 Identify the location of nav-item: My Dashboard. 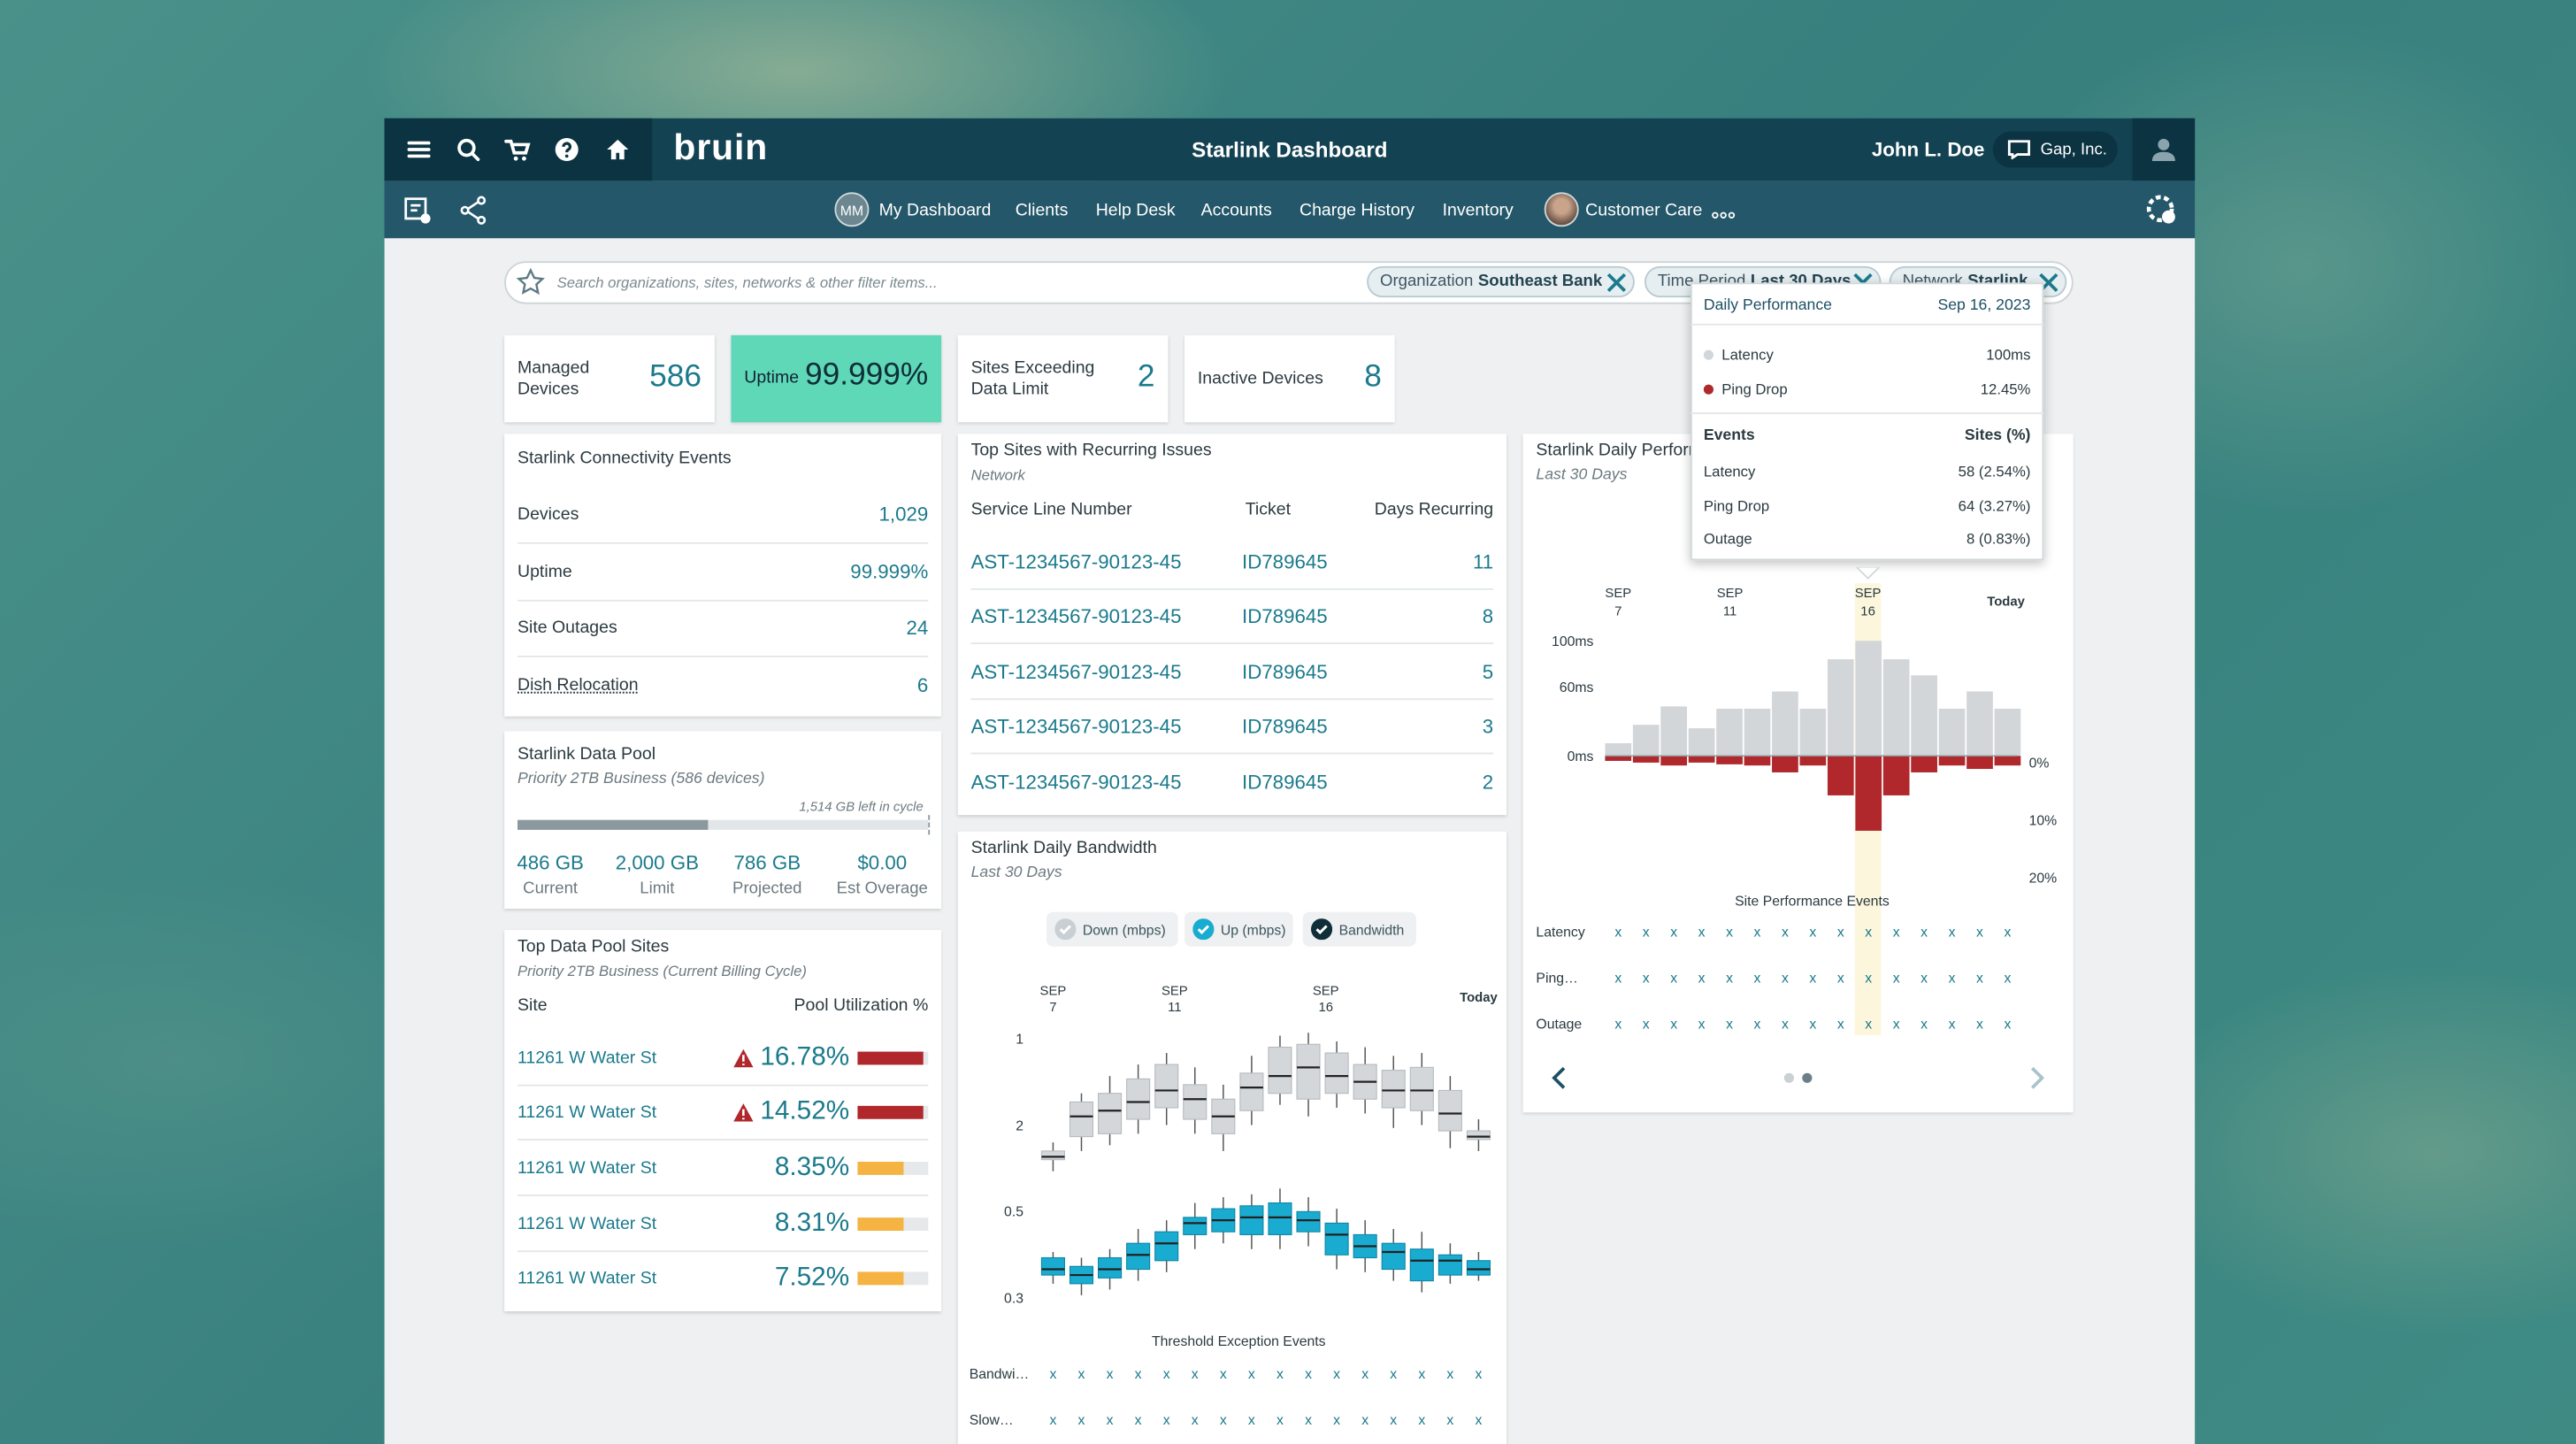
(935, 210).